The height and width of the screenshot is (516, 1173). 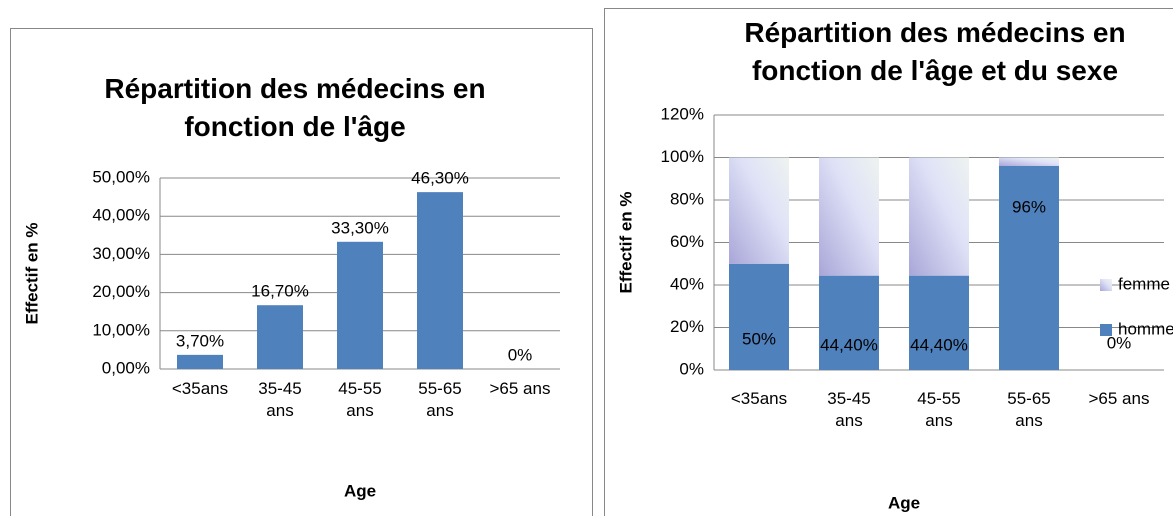 What do you see at coordinates (687, 241) in the screenshot?
I see `y-tick-label: 60%` at bounding box center [687, 241].